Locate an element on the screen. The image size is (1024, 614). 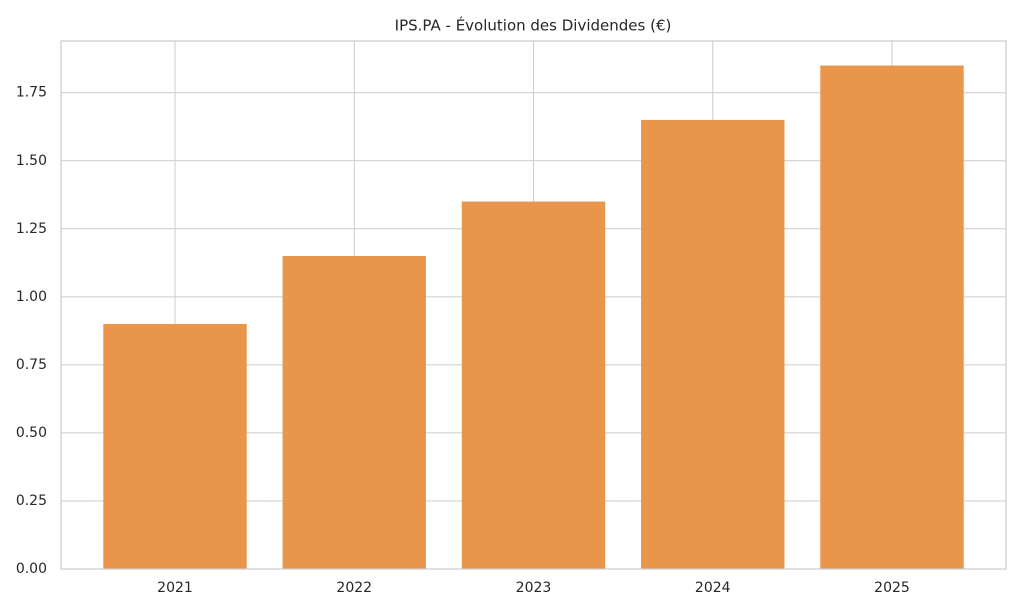
x-tick-label: 2025 is located at coordinates (892, 588).